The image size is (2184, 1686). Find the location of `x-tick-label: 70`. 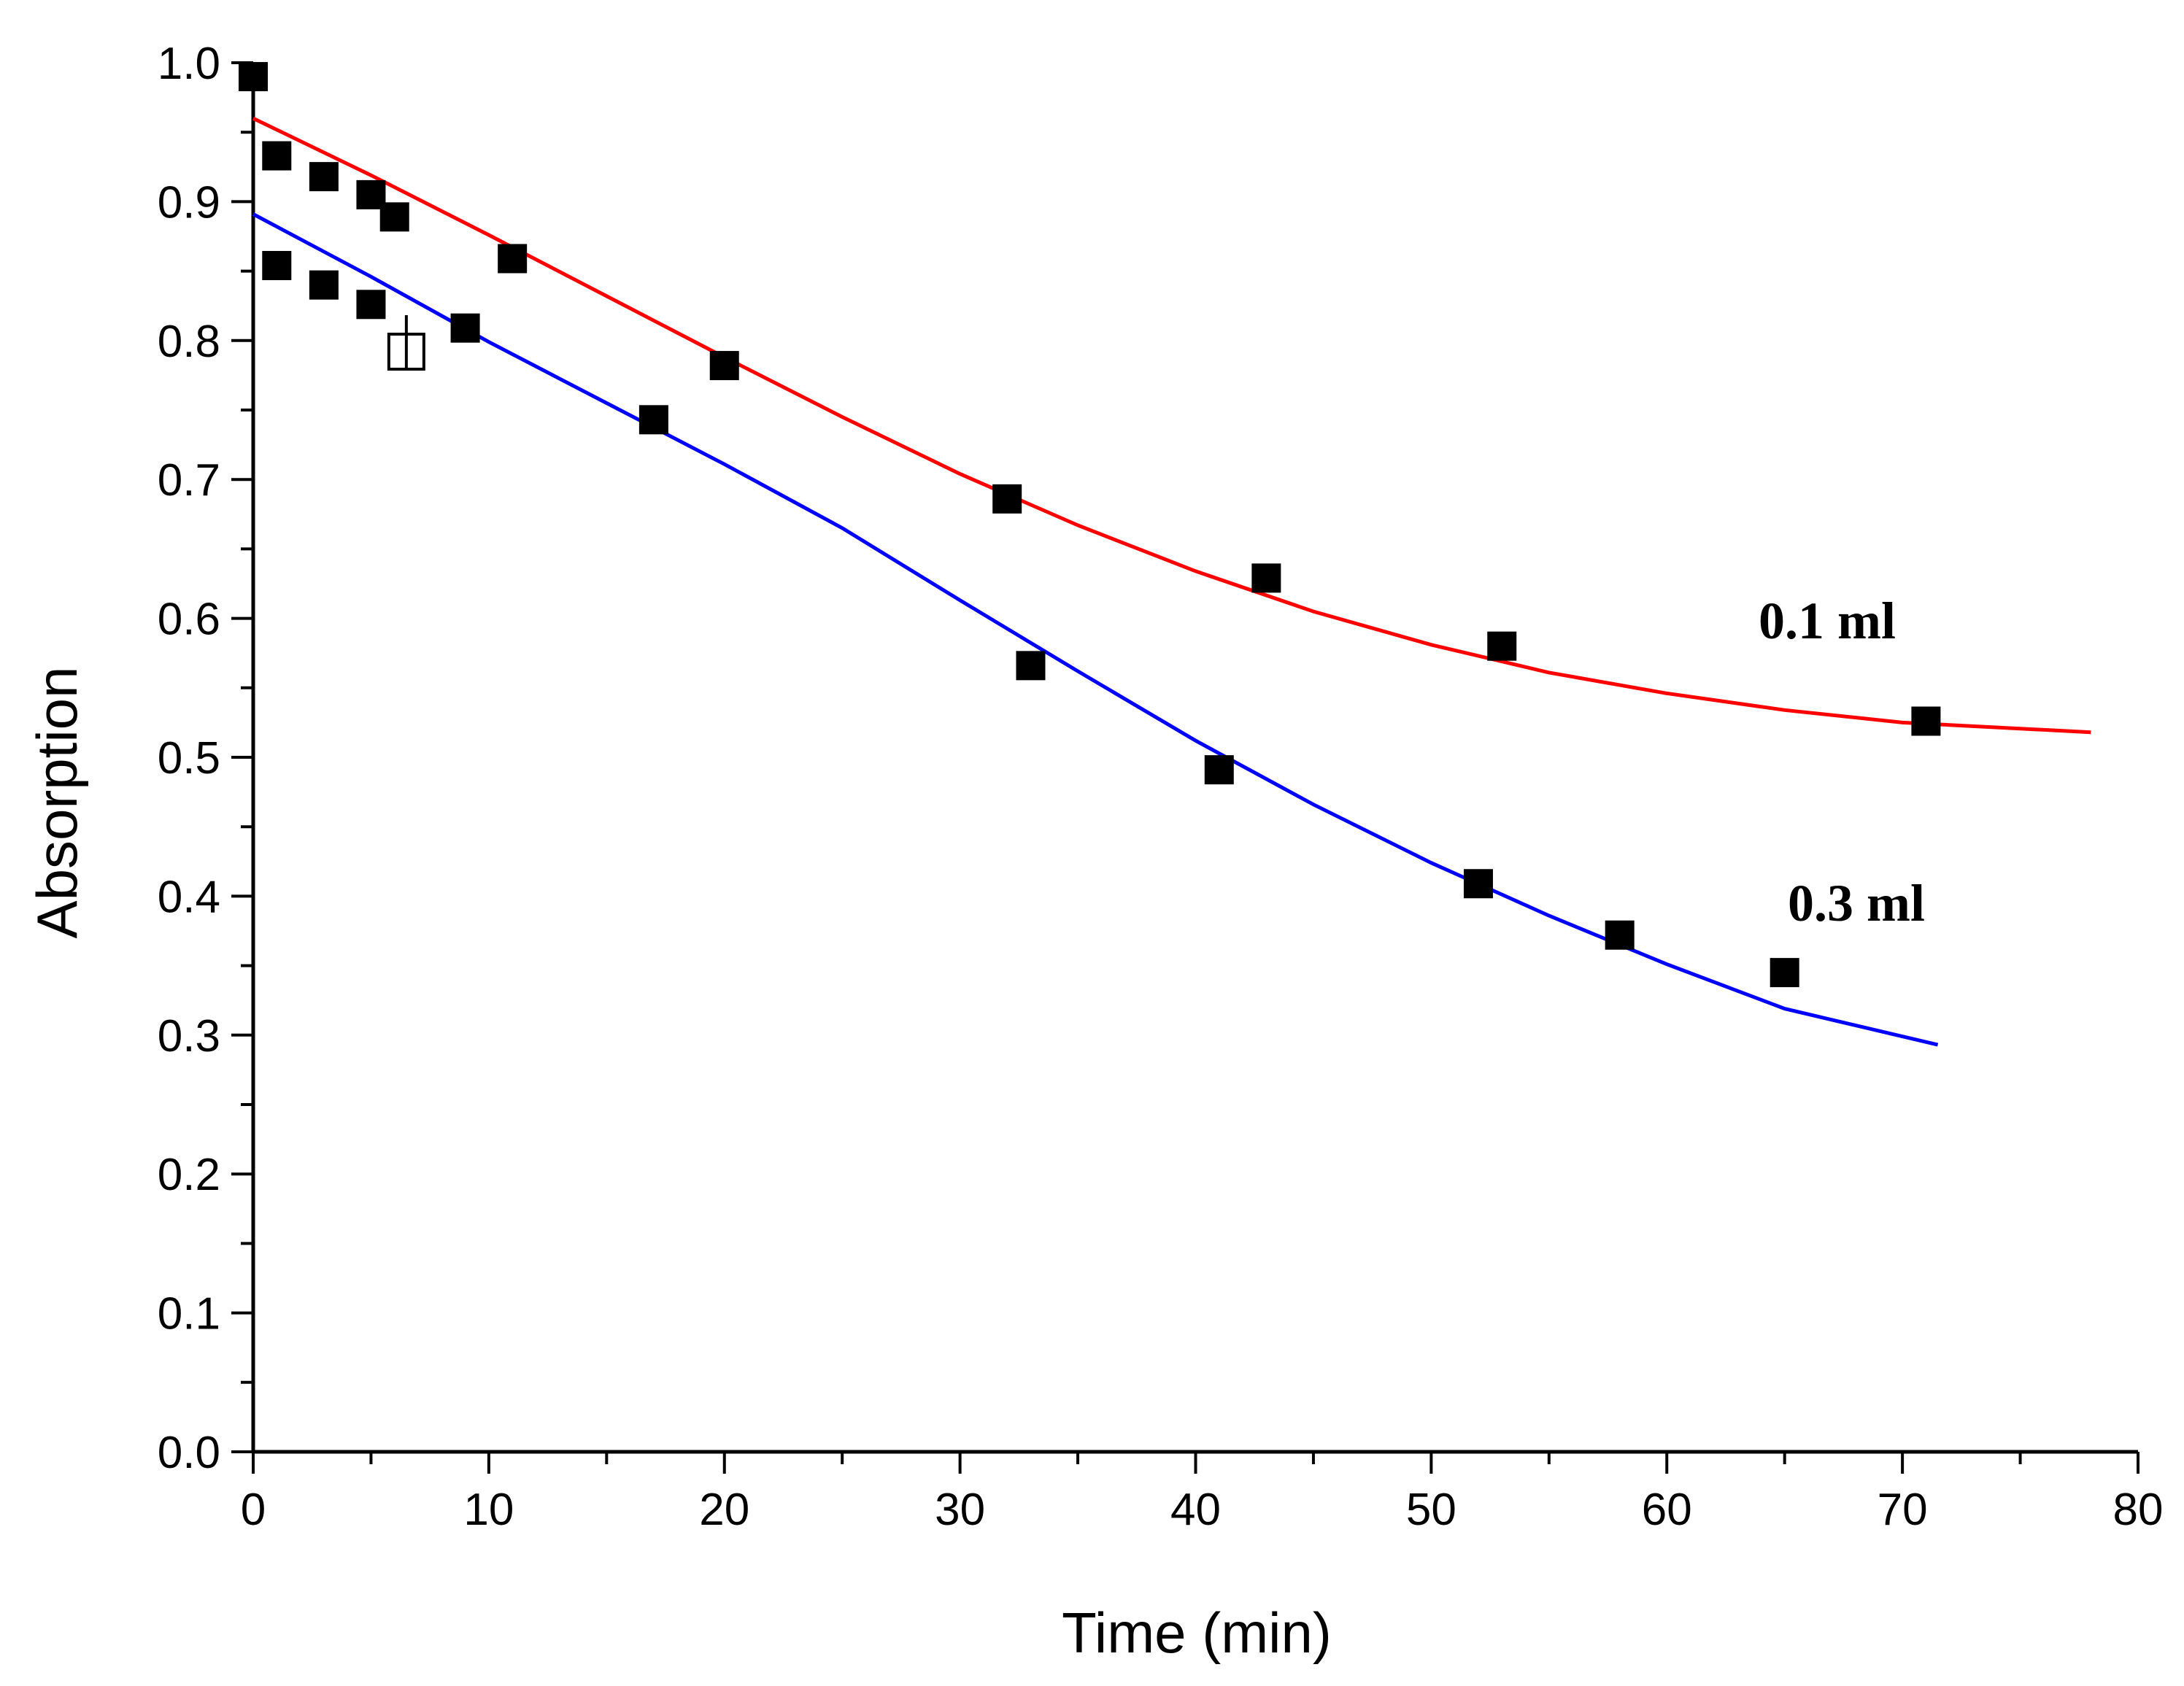

x-tick-label: 70 is located at coordinates (1903, 1510).